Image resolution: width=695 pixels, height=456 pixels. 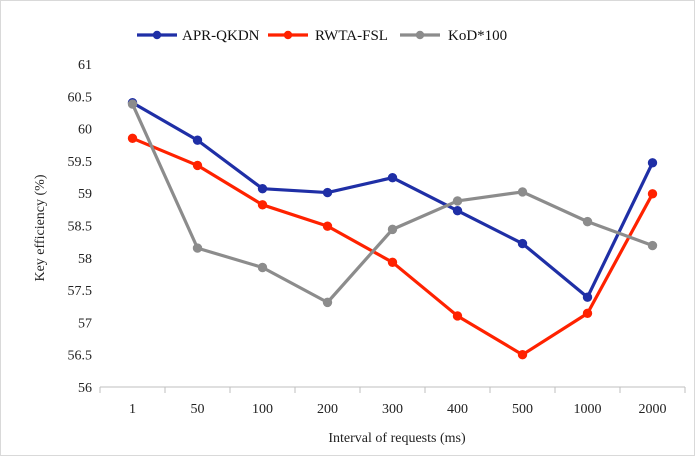 I want to click on x-tick-label: 1, so click(x=132, y=409).